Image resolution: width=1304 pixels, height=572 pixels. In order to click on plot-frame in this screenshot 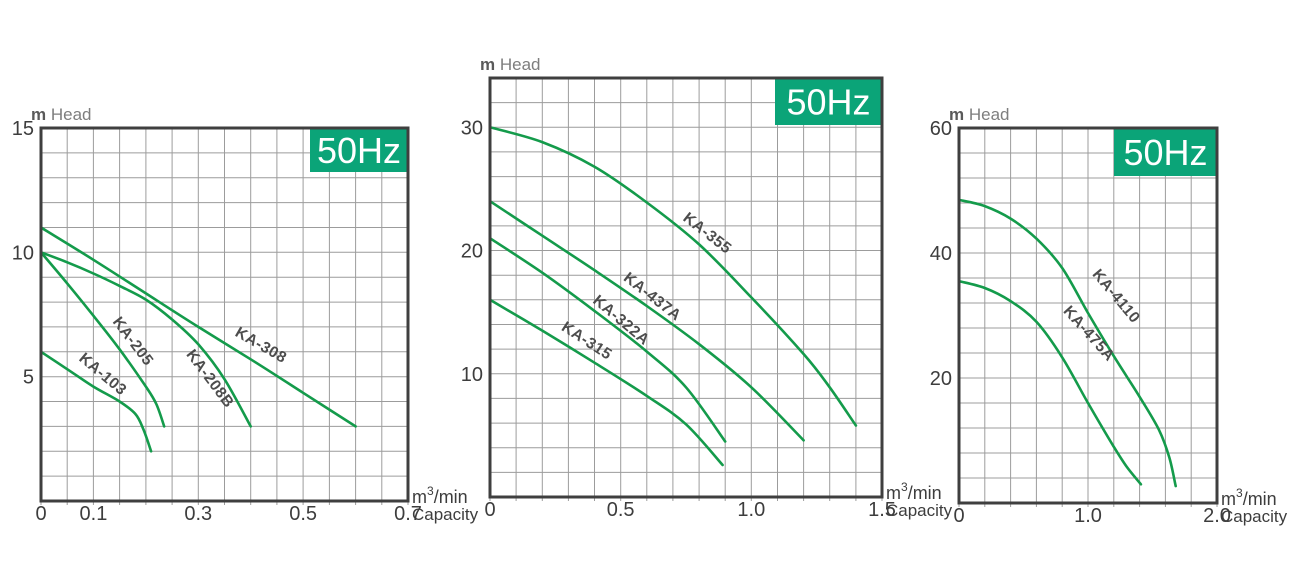, I will do `click(1088, 315)`.